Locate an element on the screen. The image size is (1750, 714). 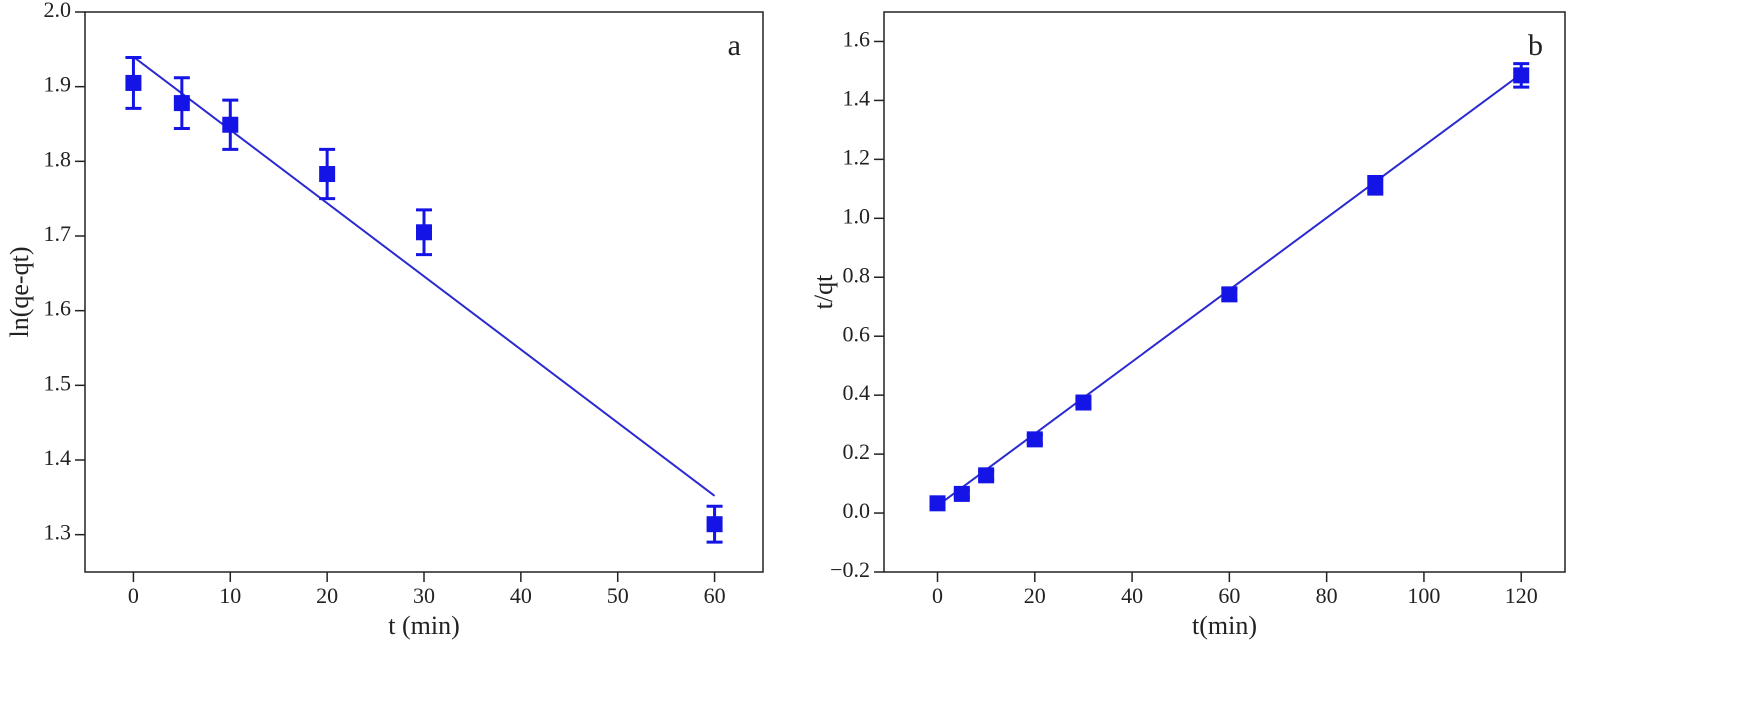
x-axis-title: t(min) is located at coordinates (1224, 625).